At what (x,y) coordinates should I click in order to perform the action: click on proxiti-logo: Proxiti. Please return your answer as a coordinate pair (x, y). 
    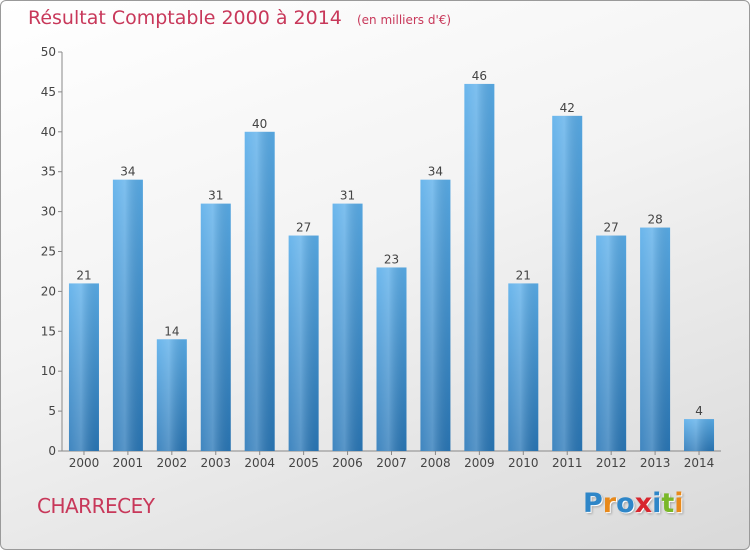
    Looking at the image, I should click on (633, 503).